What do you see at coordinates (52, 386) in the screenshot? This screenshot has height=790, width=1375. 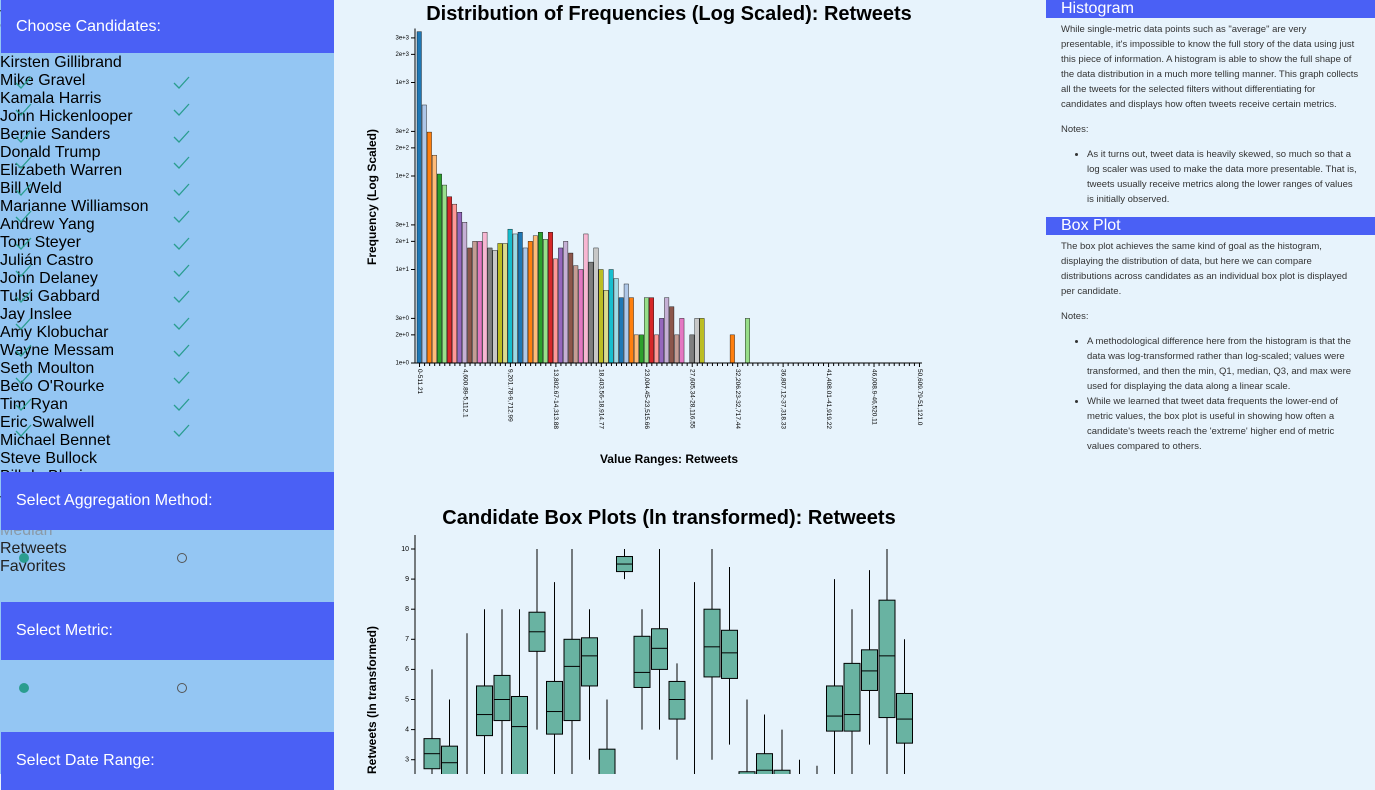 I see `candidate-label: Beto O'Rourke` at bounding box center [52, 386].